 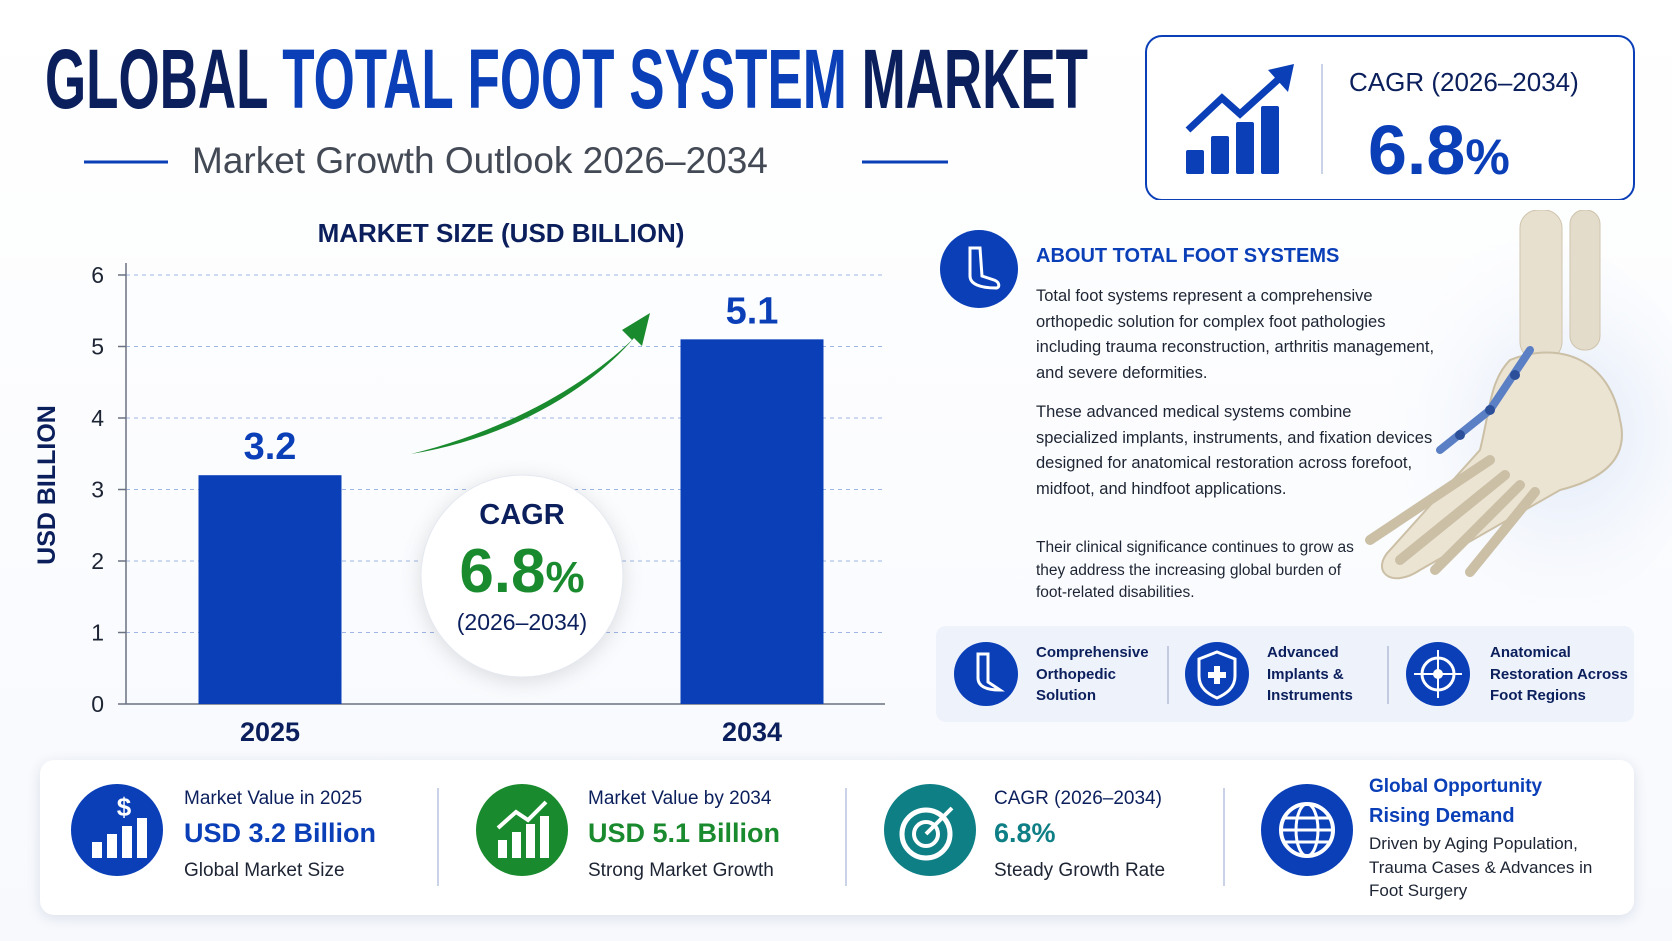 I want to click on about-title: ABOUT TOTAL FOOT SYSTEMS, so click(x=1188, y=256).